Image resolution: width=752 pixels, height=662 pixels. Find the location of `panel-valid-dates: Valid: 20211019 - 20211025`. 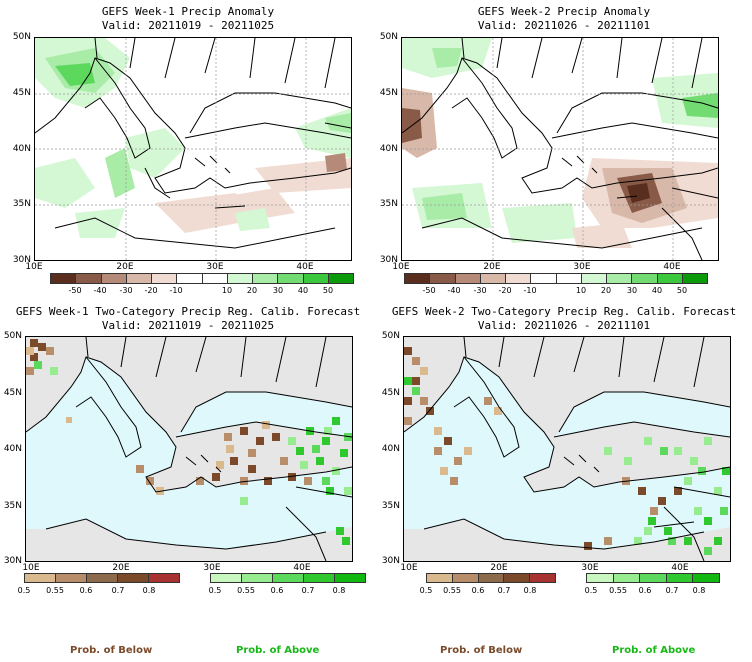

panel-valid-dates: Valid: 20211019 - 20211025 is located at coordinates (188, 25).